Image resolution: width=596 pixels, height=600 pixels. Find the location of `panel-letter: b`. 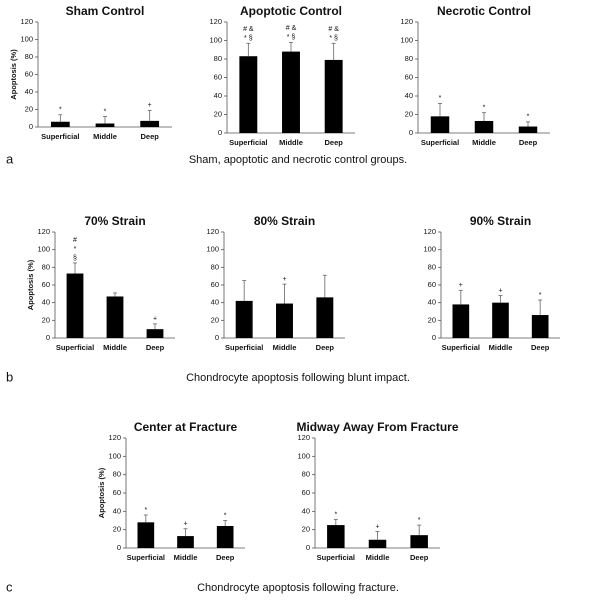

panel-letter: b is located at coordinates (9, 376).